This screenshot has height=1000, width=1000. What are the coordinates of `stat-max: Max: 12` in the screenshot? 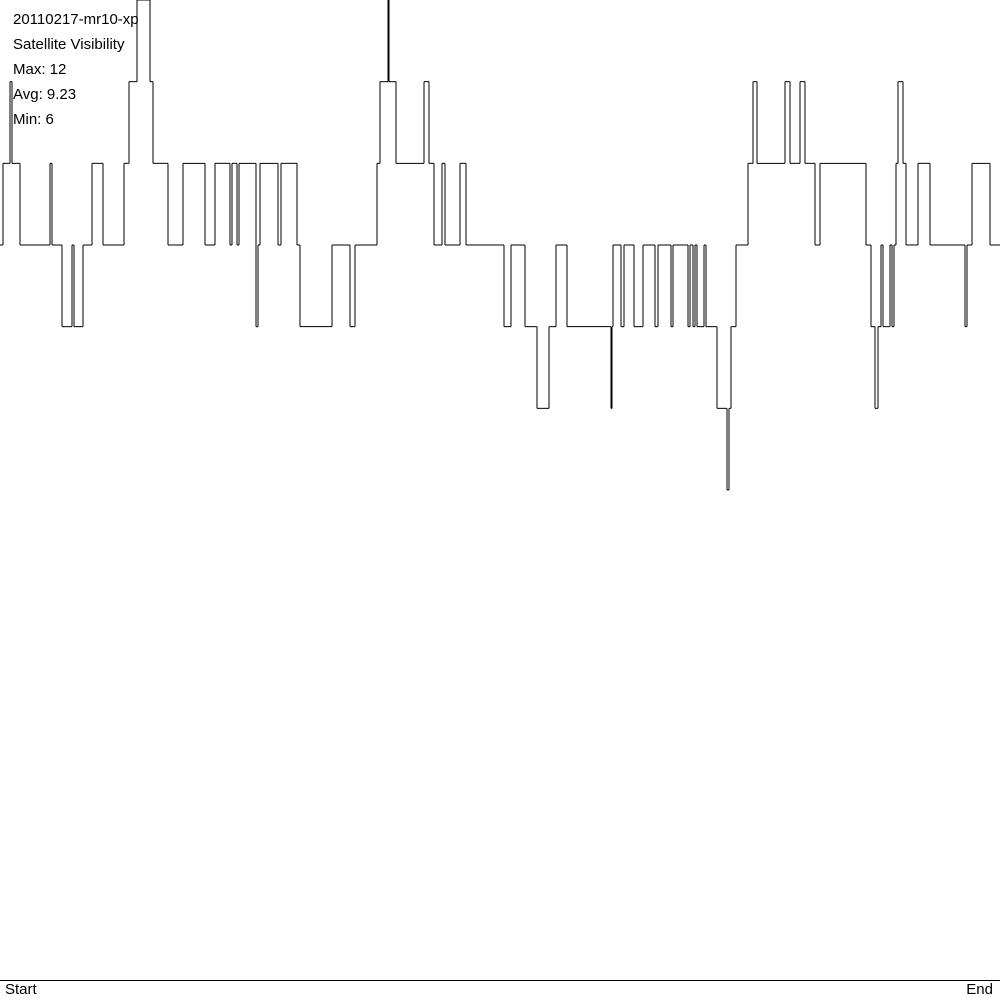 It's located at (39, 69).